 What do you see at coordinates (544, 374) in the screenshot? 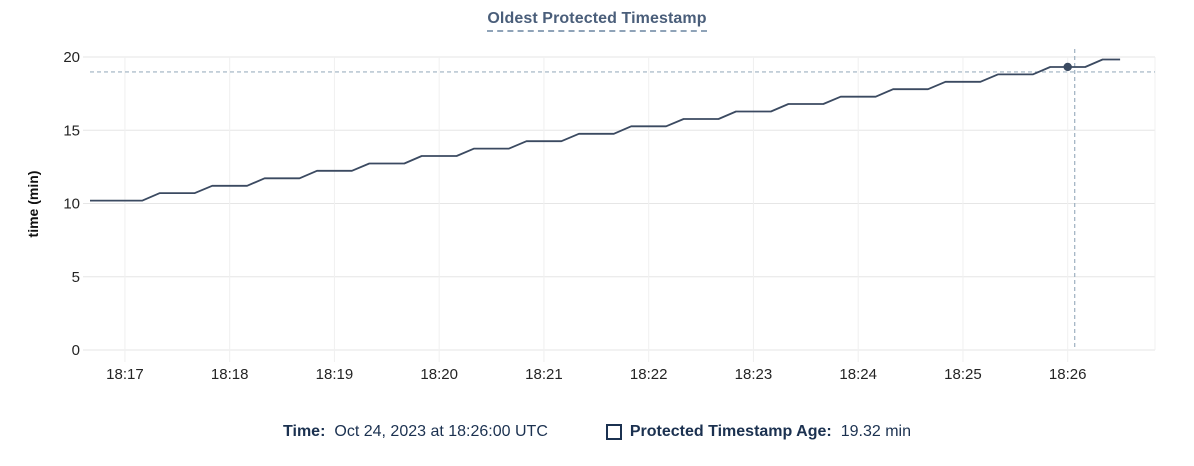
I see `x-tick-label: 18:21` at bounding box center [544, 374].